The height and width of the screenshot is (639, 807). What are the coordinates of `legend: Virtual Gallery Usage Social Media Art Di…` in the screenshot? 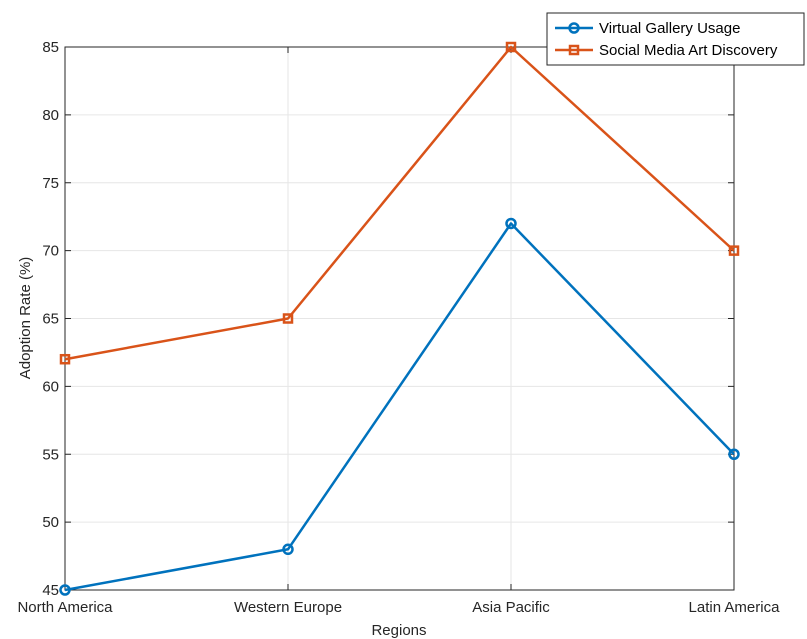 It's located at (675, 39).